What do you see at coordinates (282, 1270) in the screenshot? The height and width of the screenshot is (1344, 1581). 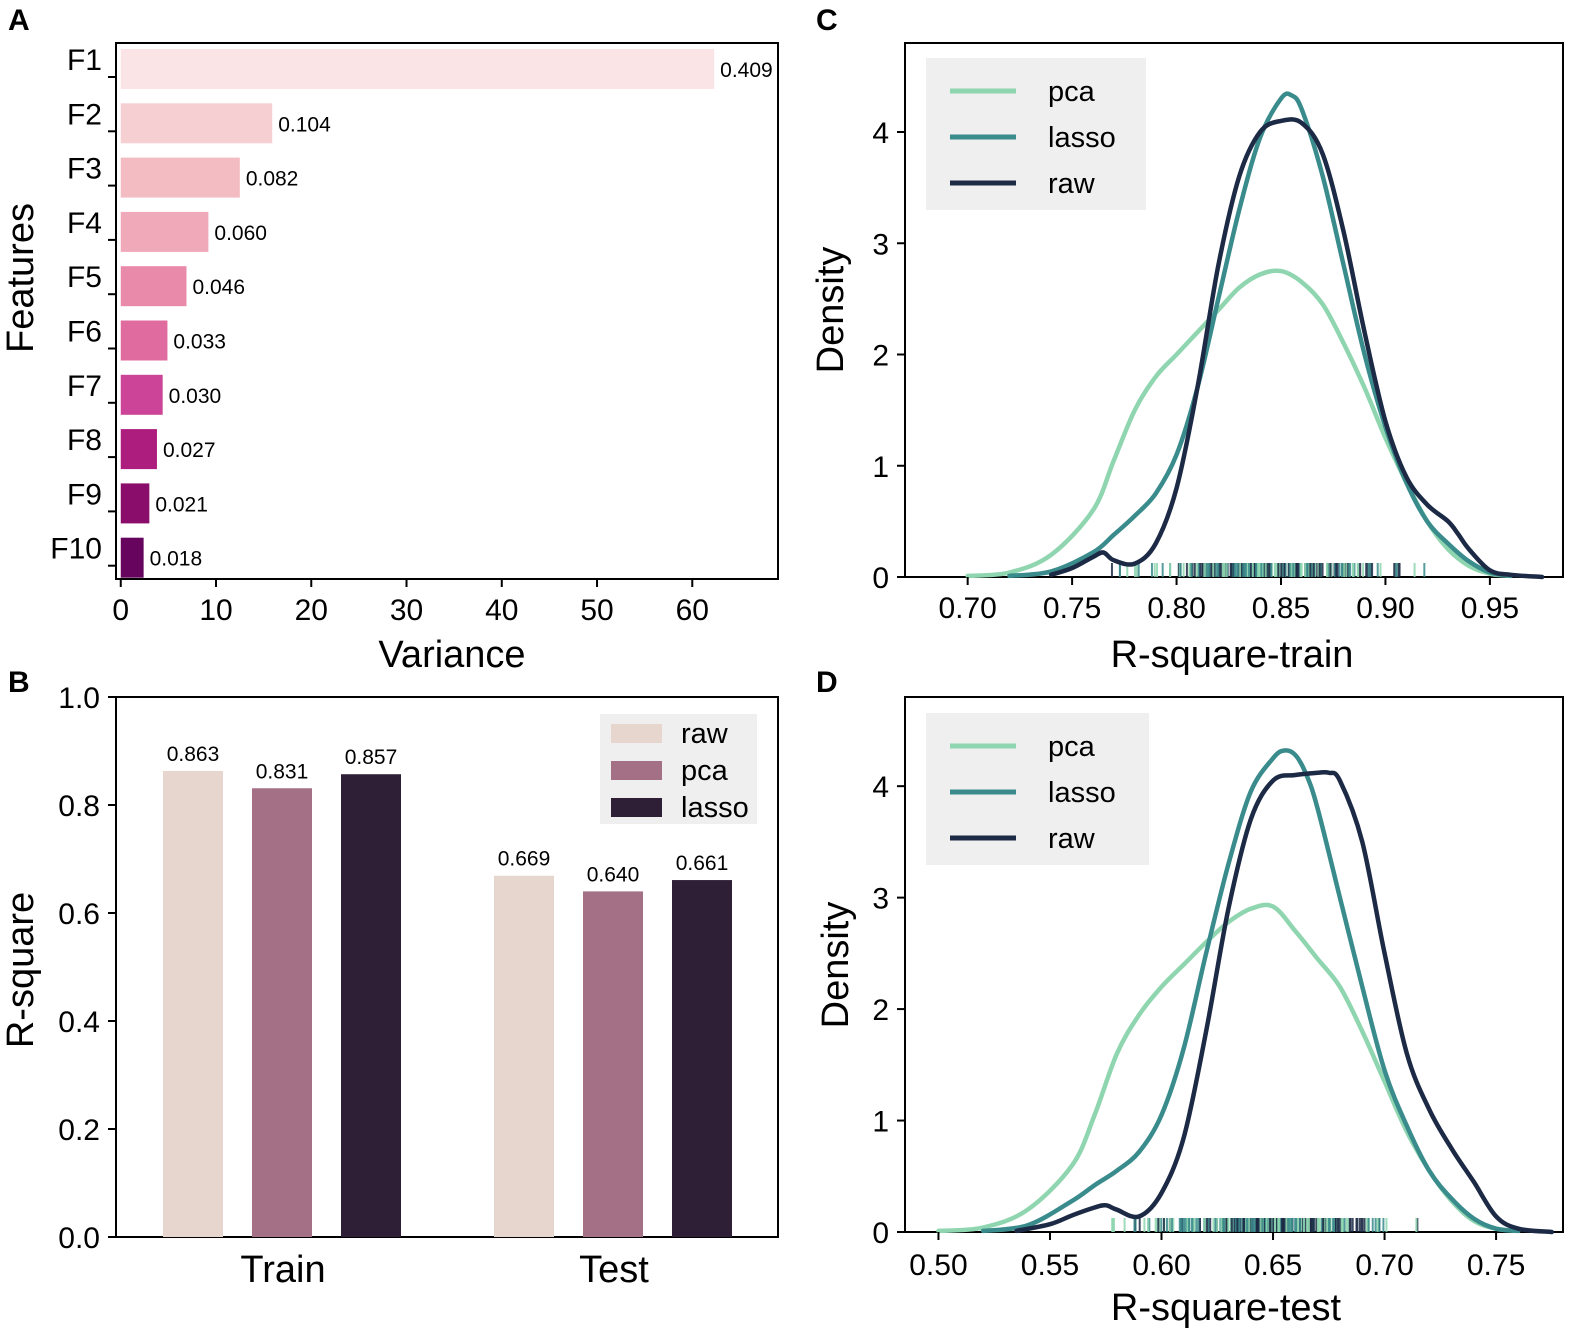 I see `xtick-label: Train` at bounding box center [282, 1270].